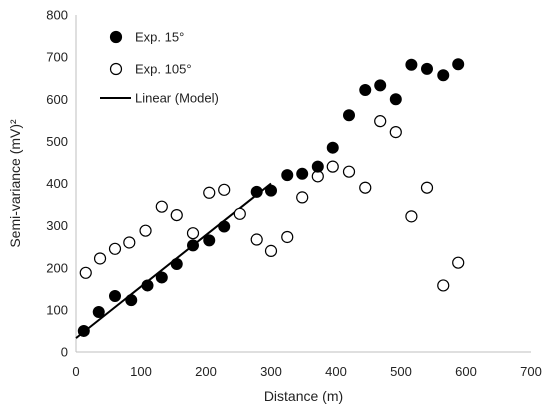 The width and height of the screenshot is (550, 410). I want to click on x-tick-label-500: 500, so click(401, 371).